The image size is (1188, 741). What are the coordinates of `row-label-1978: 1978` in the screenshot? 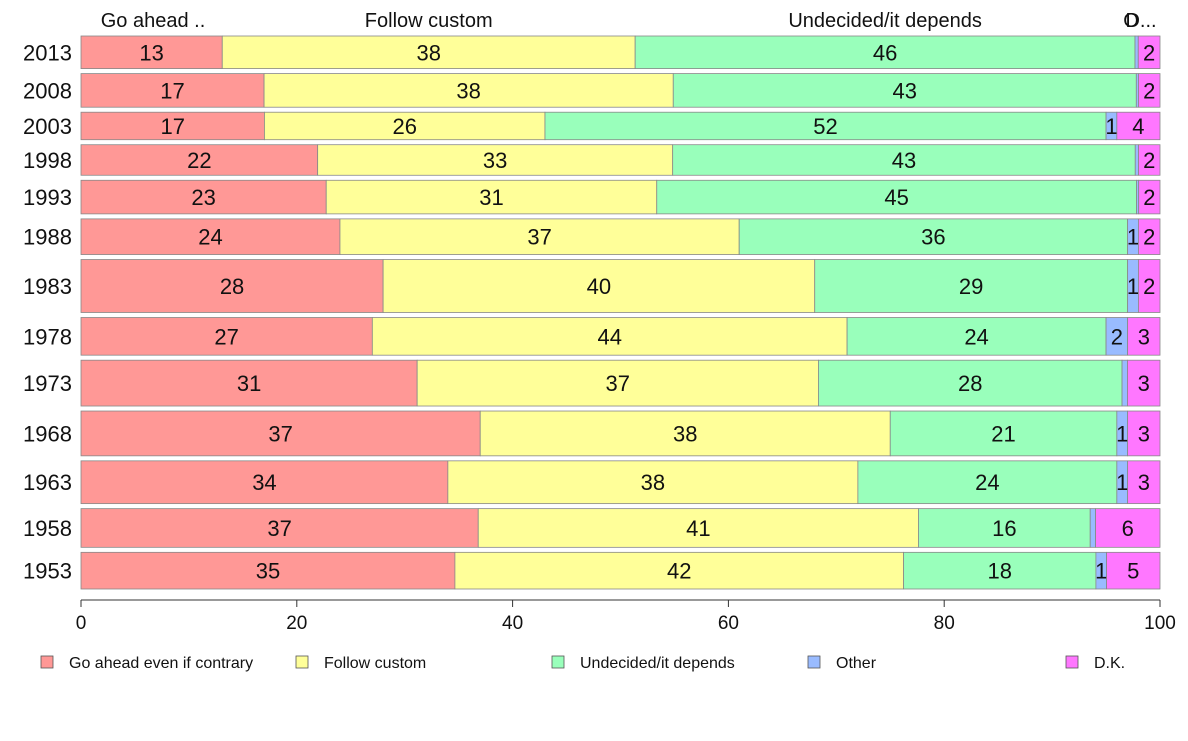 It's located at (47, 336).